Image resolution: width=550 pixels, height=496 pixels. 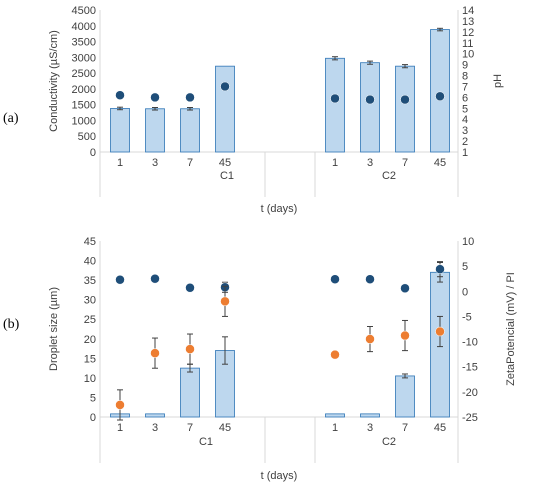 What do you see at coordinates (11, 118) in the screenshot?
I see `panel-a-panel-label: (a)` at bounding box center [11, 118].